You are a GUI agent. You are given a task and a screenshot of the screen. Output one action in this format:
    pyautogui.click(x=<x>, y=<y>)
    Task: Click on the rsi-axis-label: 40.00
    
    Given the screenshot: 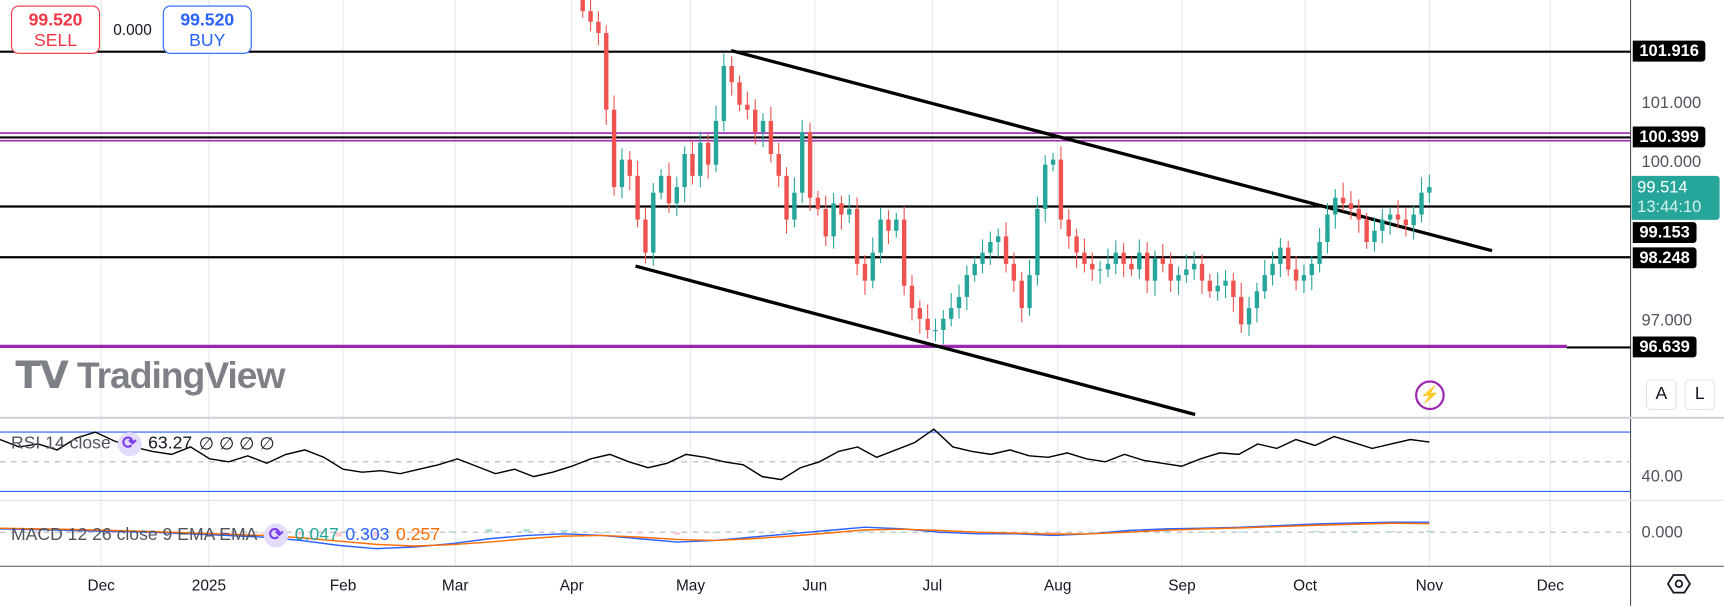 What is the action you would take?
    pyautogui.click(x=1662, y=476)
    